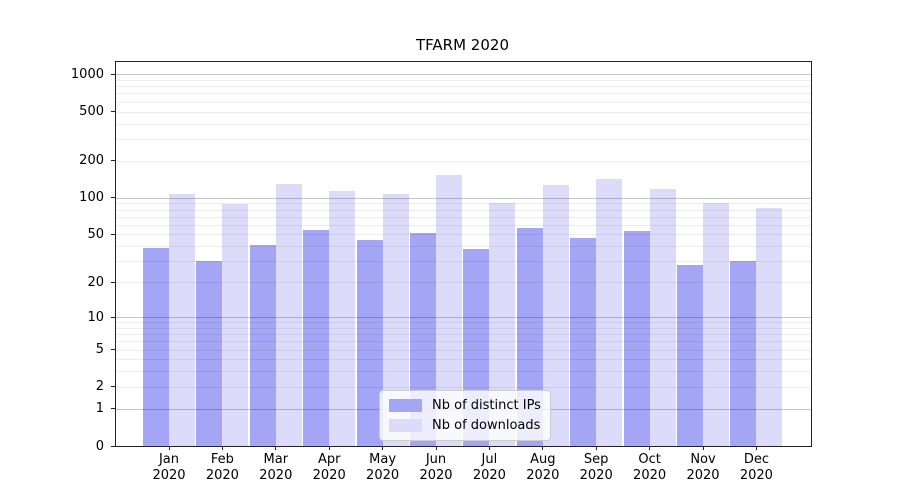 The height and width of the screenshot is (500, 900). Describe the element at coordinates (596, 467) in the screenshot. I see `x-tick-label-sep: Sep 2020` at that location.